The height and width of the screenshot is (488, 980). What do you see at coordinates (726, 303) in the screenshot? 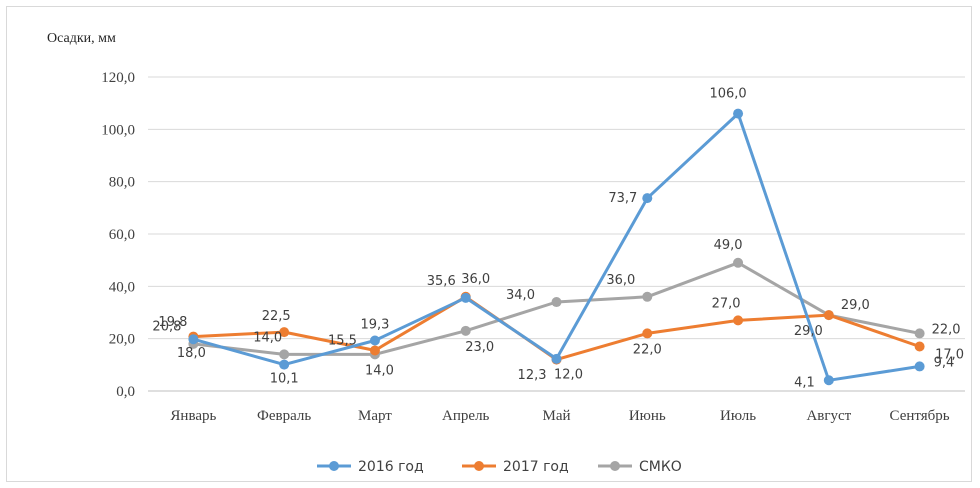
I see `data-label: 27,0` at bounding box center [726, 303].